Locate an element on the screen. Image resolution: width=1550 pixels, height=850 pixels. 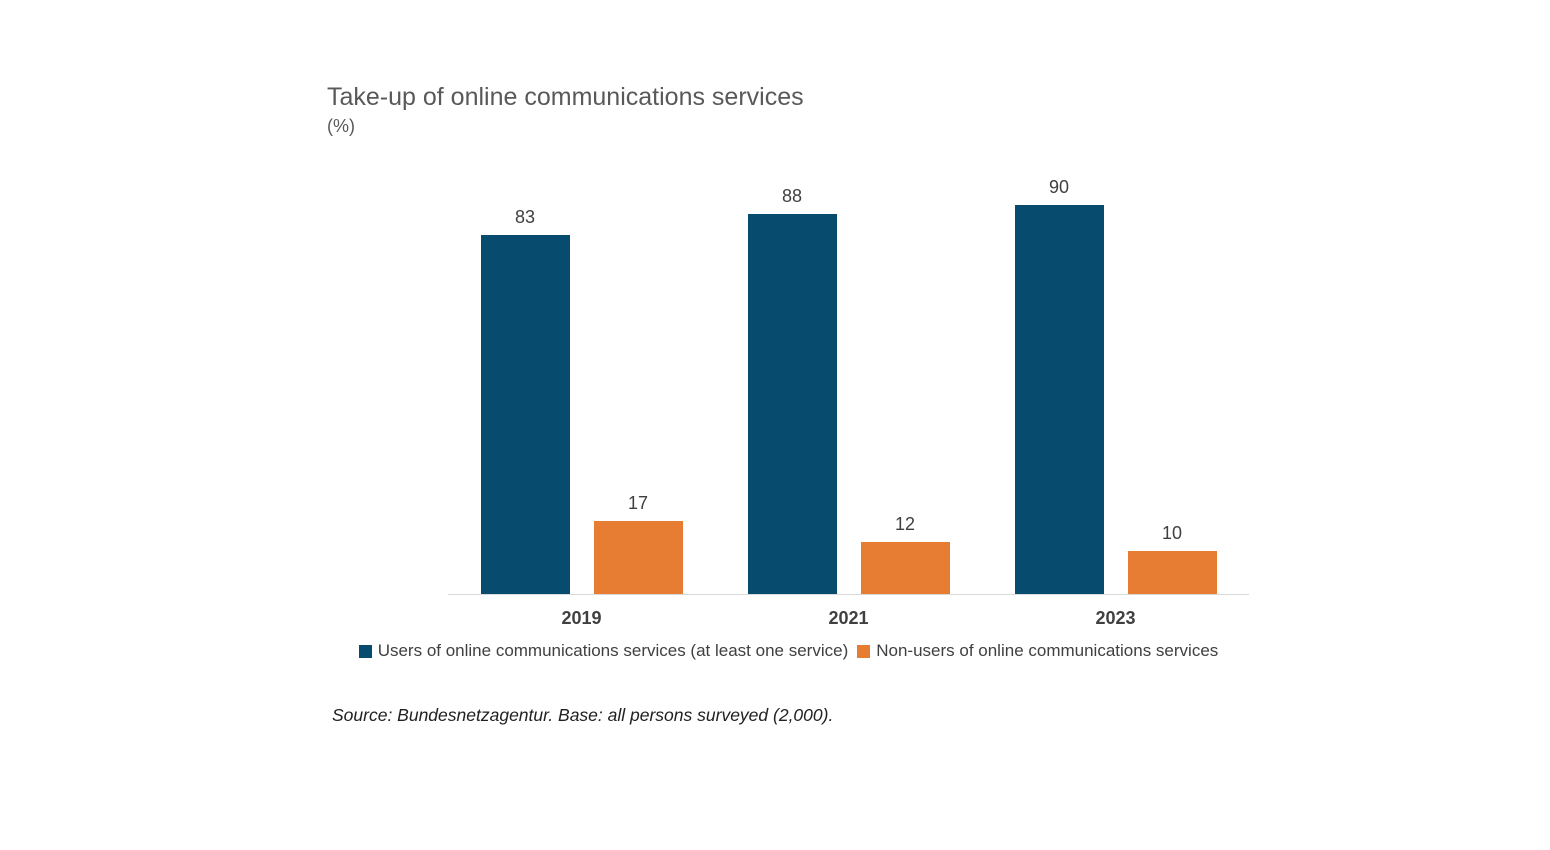
legend-marker-non-users-icon is located at coordinates (864, 651).